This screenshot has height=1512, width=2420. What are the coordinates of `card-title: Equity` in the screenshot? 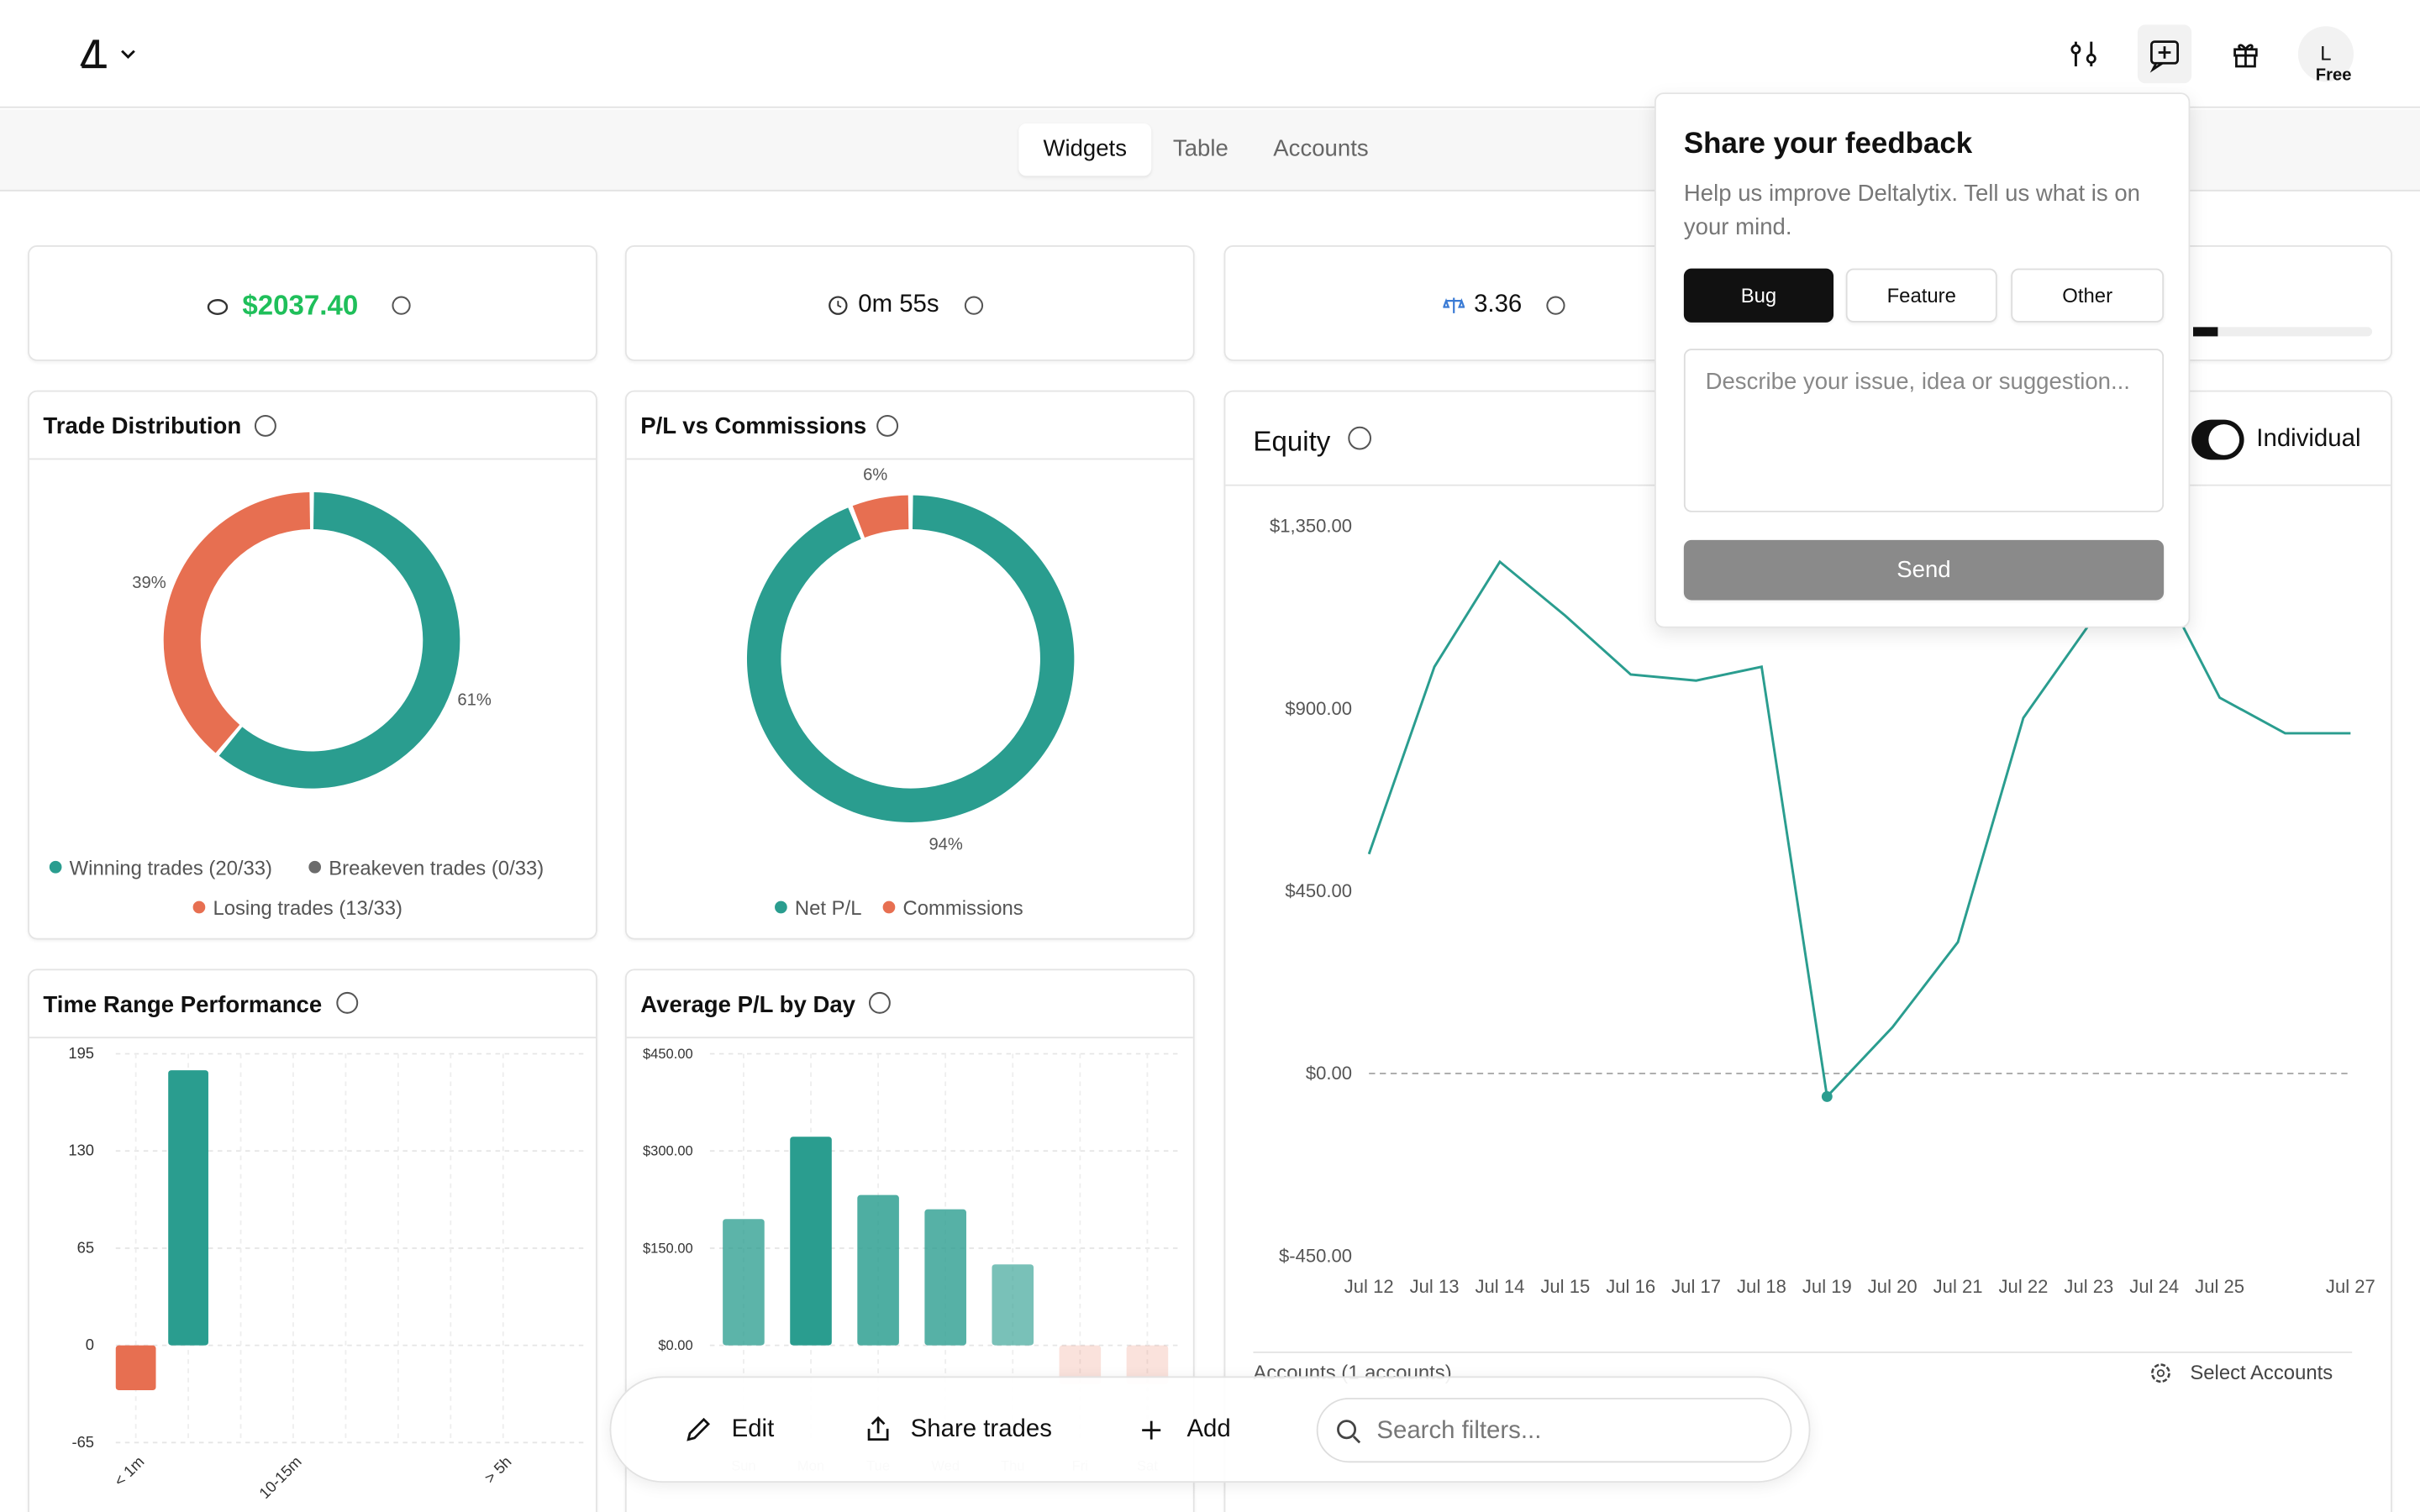 It's located at (1292, 441).